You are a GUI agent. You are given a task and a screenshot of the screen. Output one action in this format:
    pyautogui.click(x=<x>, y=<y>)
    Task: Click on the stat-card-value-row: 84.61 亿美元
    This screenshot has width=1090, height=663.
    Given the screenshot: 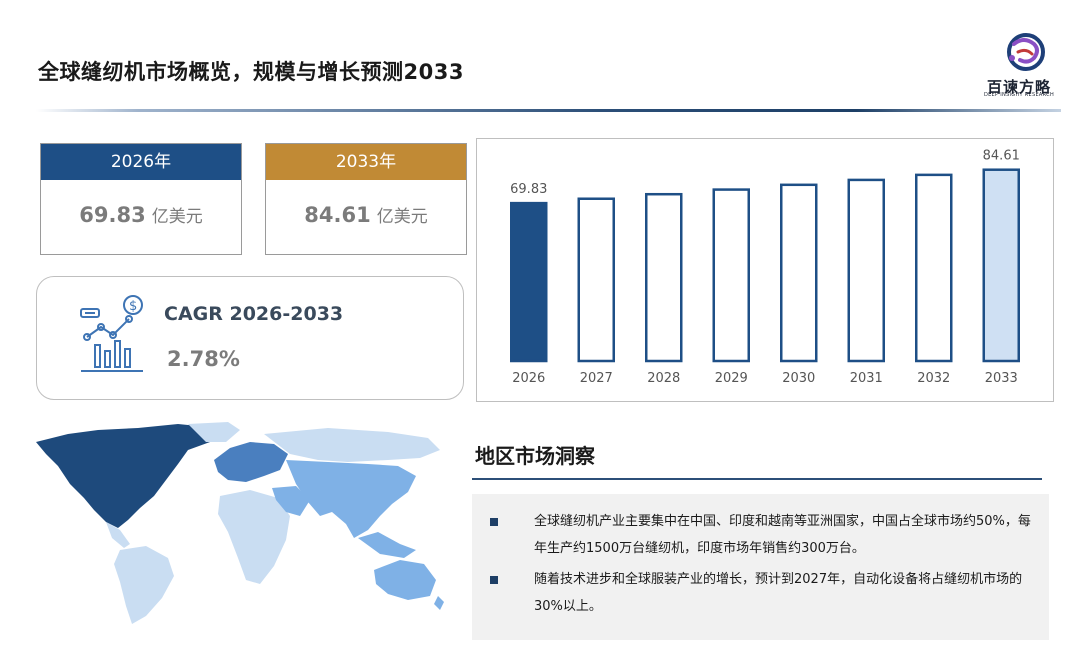 What is the action you would take?
    pyautogui.click(x=366, y=214)
    